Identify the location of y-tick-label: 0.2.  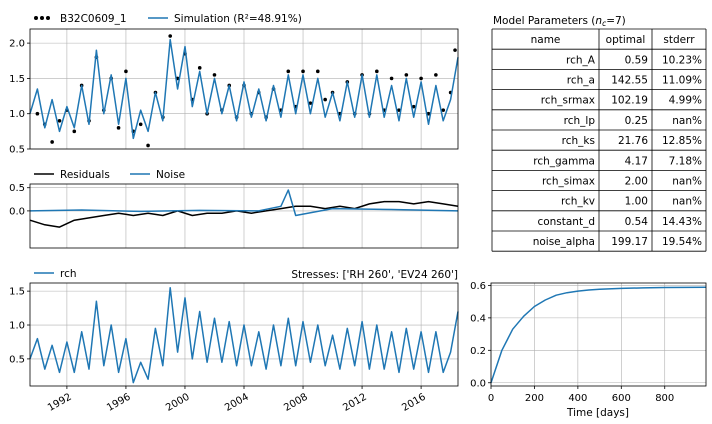
(478, 351).